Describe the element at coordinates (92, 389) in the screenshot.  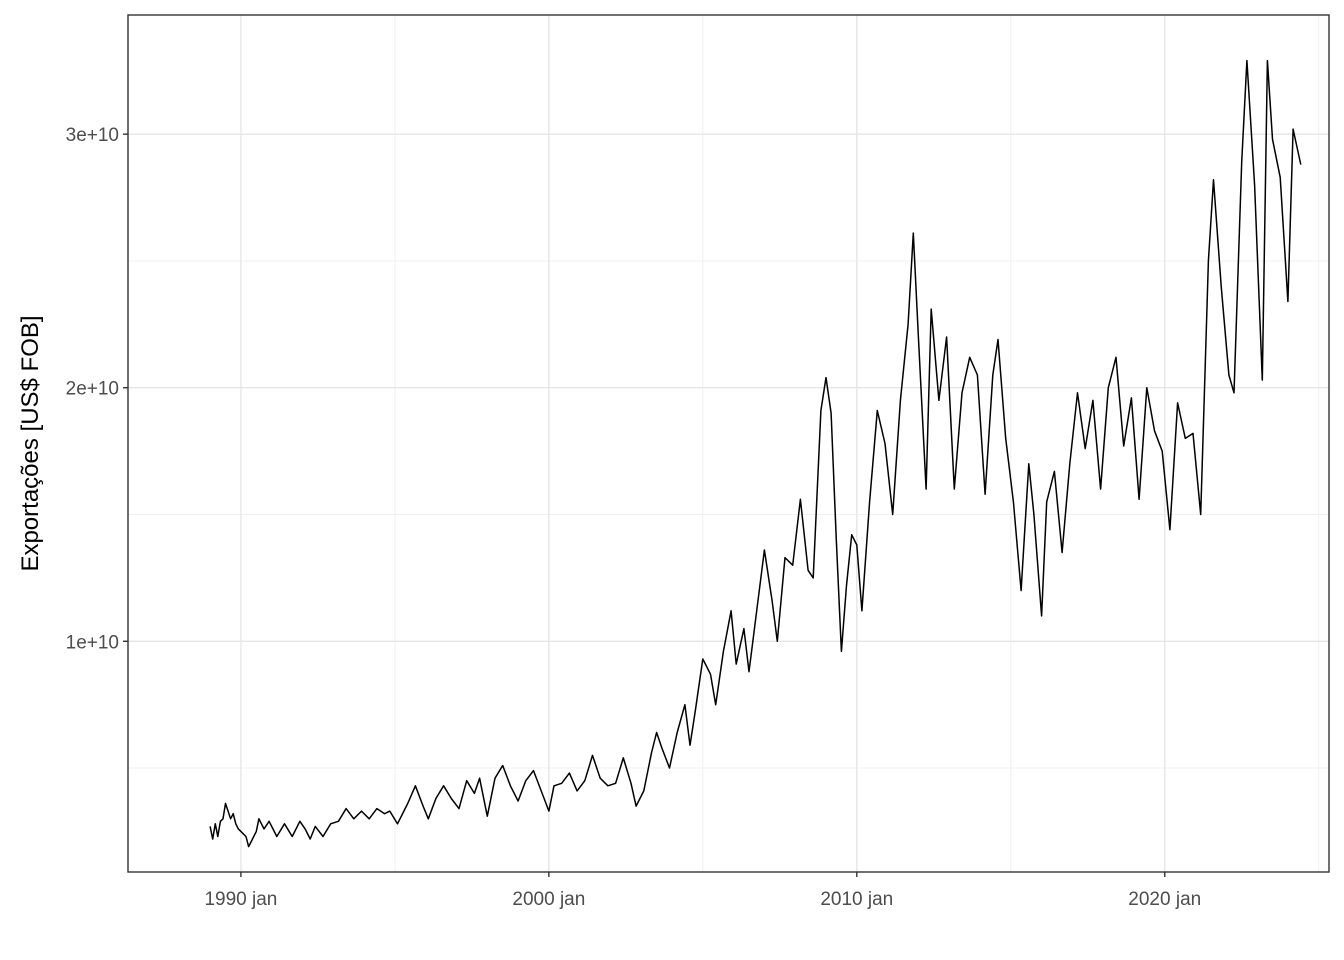
I see `y-tick-label: 2e+10` at that location.